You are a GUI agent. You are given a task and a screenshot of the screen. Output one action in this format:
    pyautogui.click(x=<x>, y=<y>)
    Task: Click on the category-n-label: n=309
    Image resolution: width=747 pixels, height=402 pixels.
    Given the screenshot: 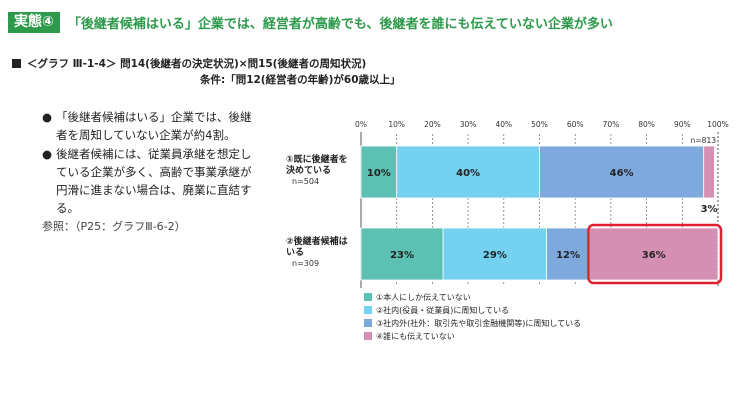 What is the action you would take?
    pyautogui.click(x=305, y=263)
    